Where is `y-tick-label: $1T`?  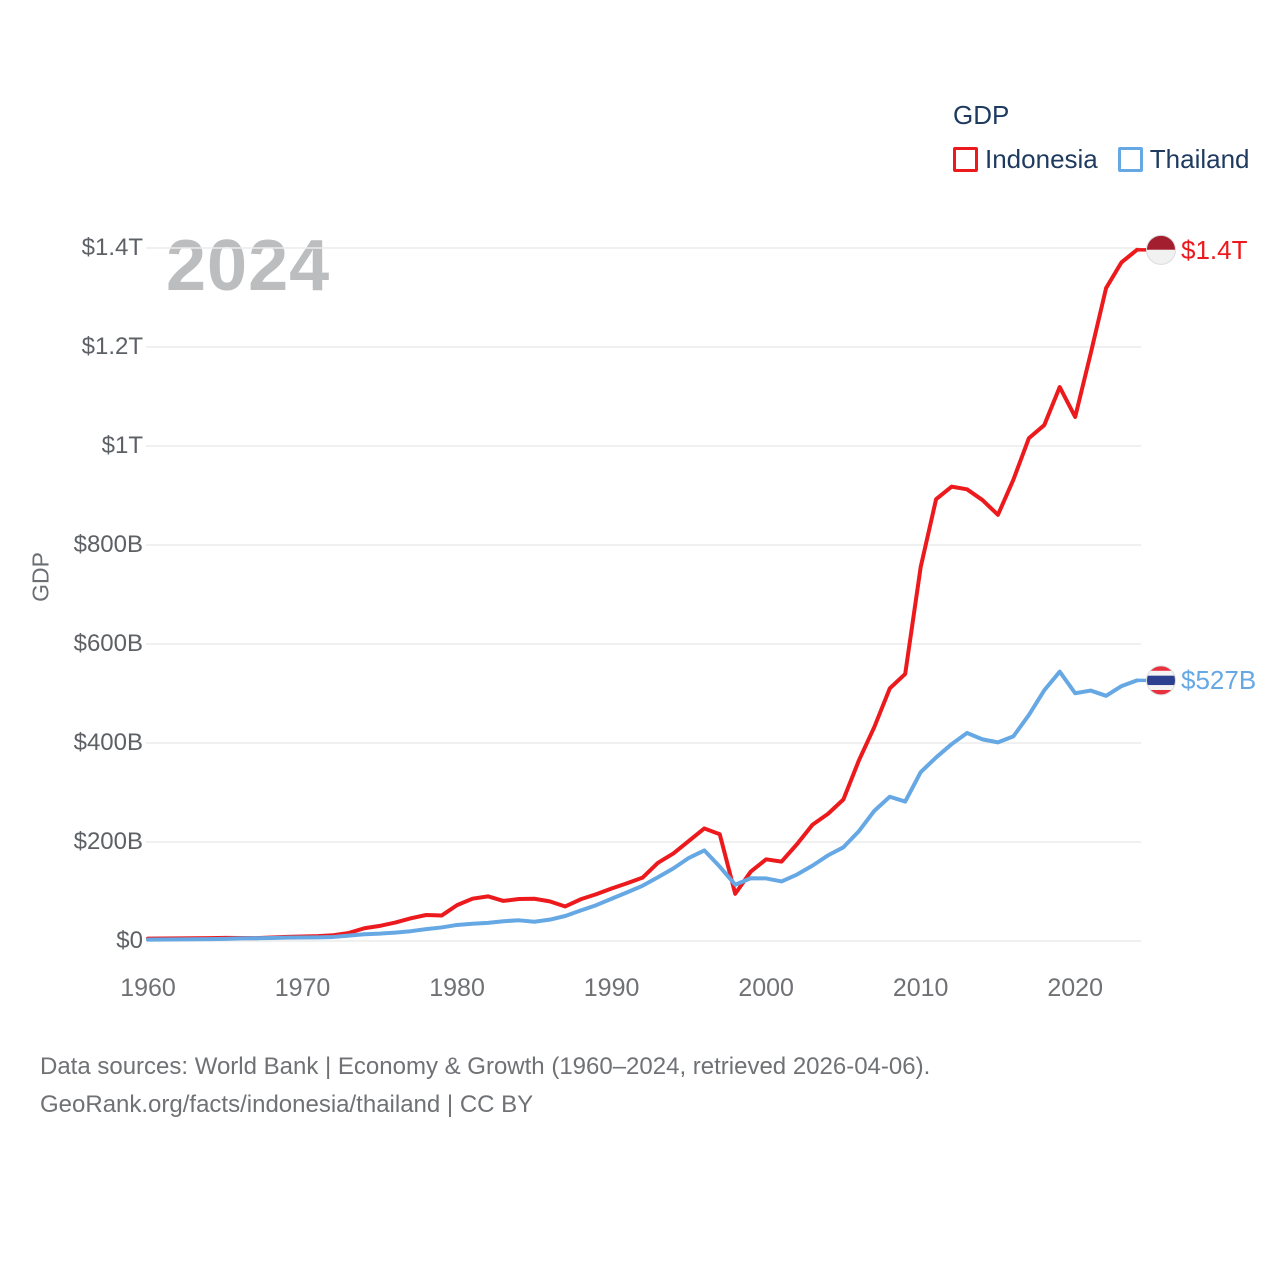 y-tick-label: $1T is located at coordinates (122, 445).